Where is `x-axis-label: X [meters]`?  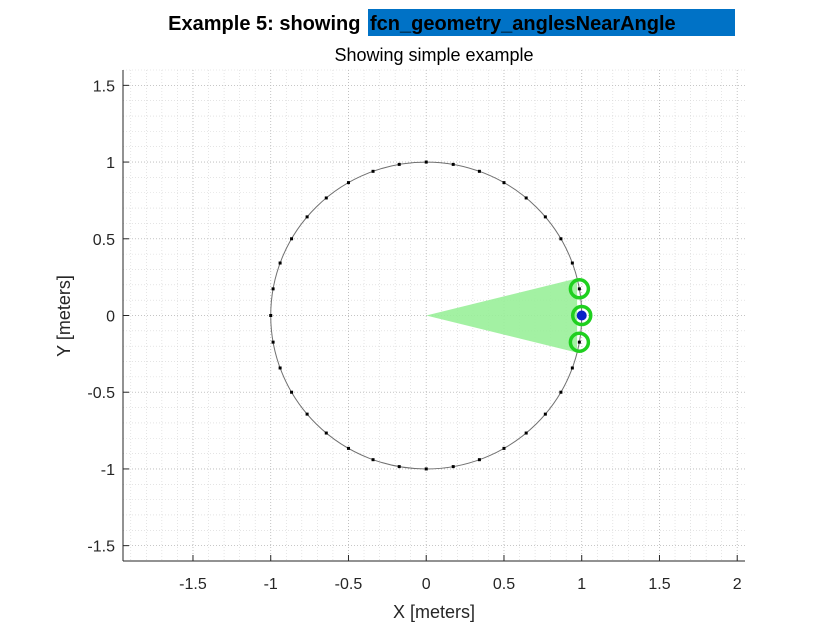 x-axis-label: X [meters] is located at coordinates (434, 612).